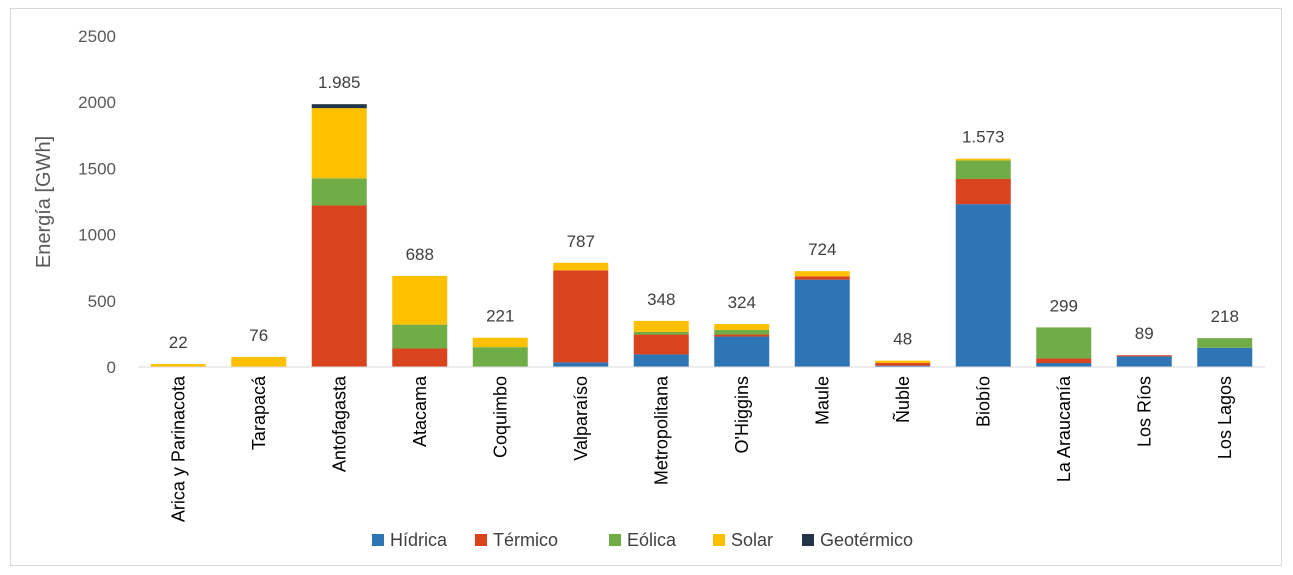  I want to click on total-label: 1.573, so click(983, 137).